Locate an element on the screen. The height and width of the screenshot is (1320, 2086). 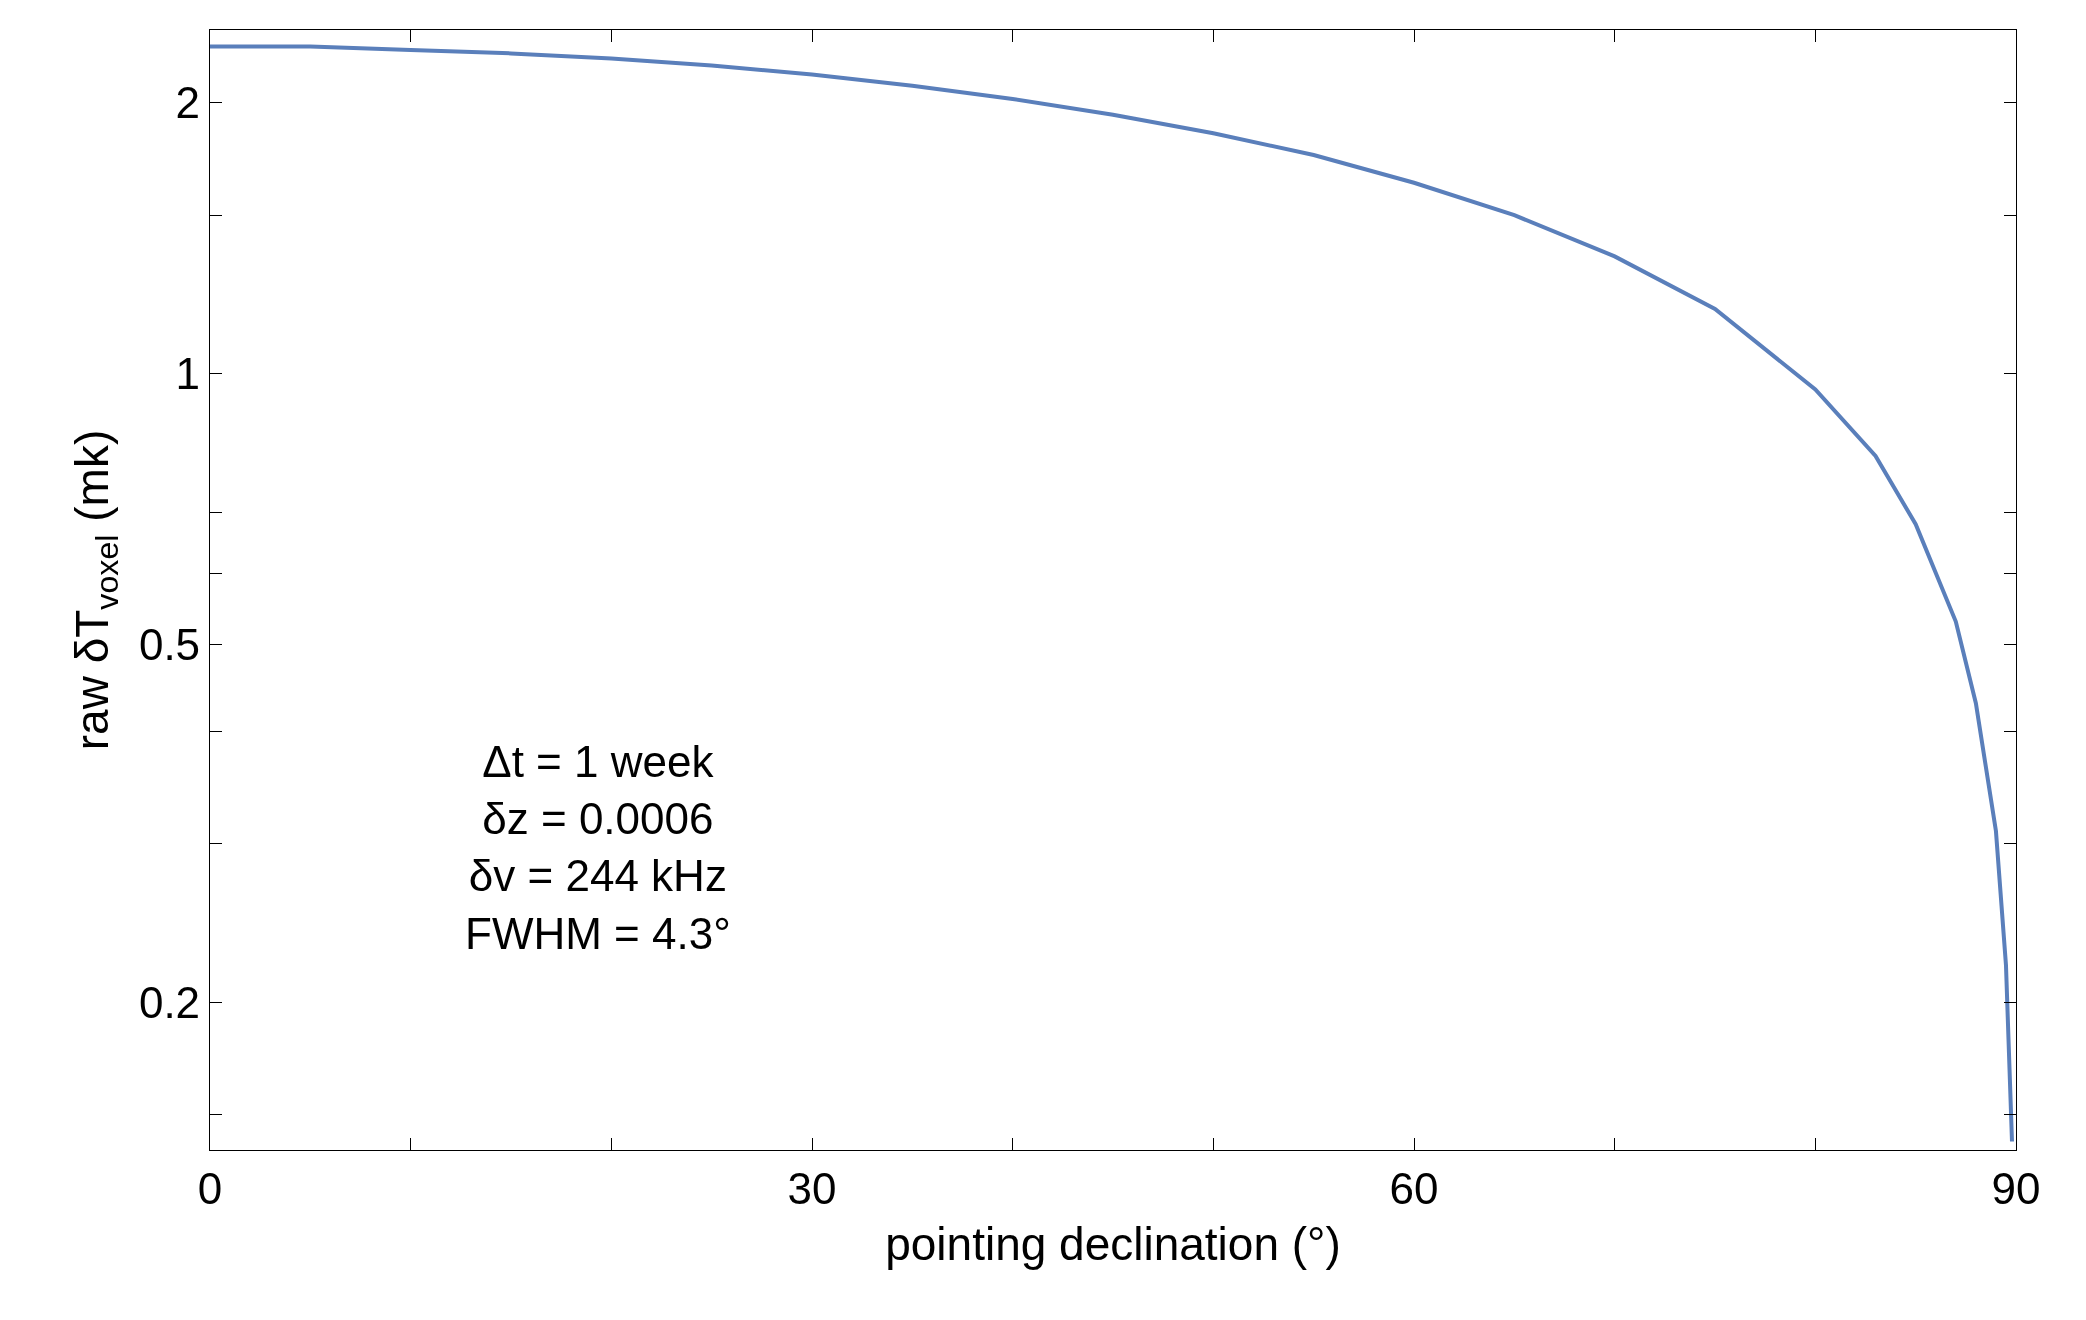
x-tick-label: 90 is located at coordinates (2016, 1188).